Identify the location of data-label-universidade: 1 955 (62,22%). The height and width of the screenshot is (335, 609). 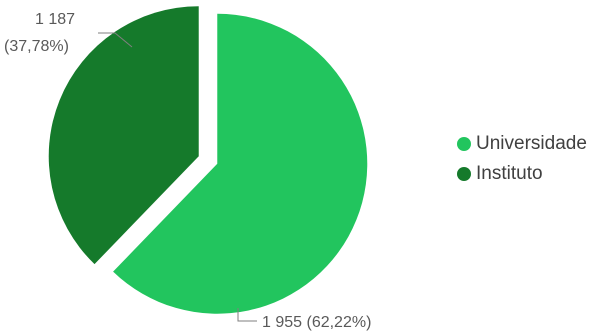
(316, 322).